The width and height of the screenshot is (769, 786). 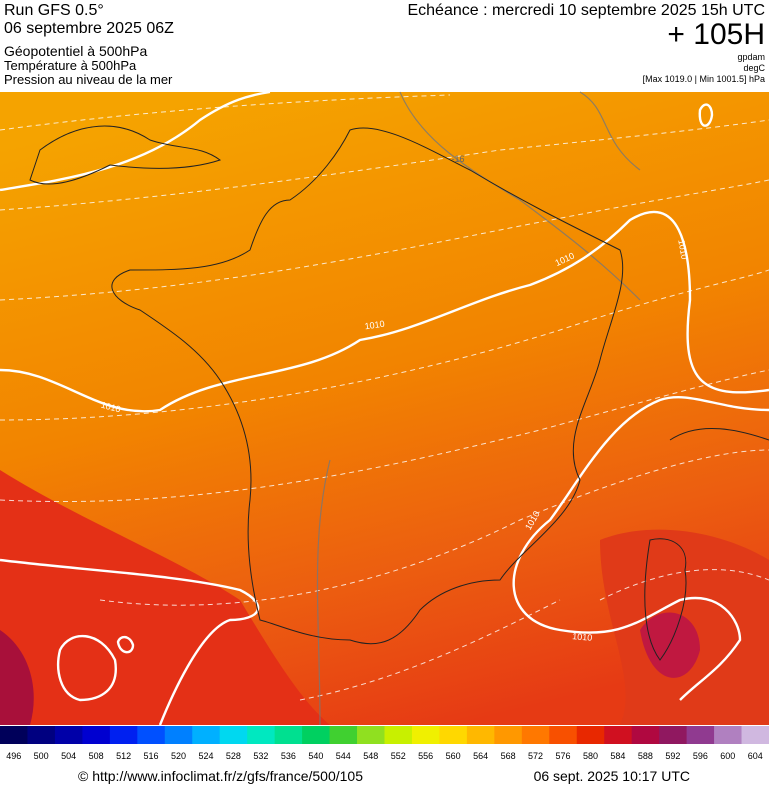 I want to click on colorbar-label: 540, so click(x=315, y=756).